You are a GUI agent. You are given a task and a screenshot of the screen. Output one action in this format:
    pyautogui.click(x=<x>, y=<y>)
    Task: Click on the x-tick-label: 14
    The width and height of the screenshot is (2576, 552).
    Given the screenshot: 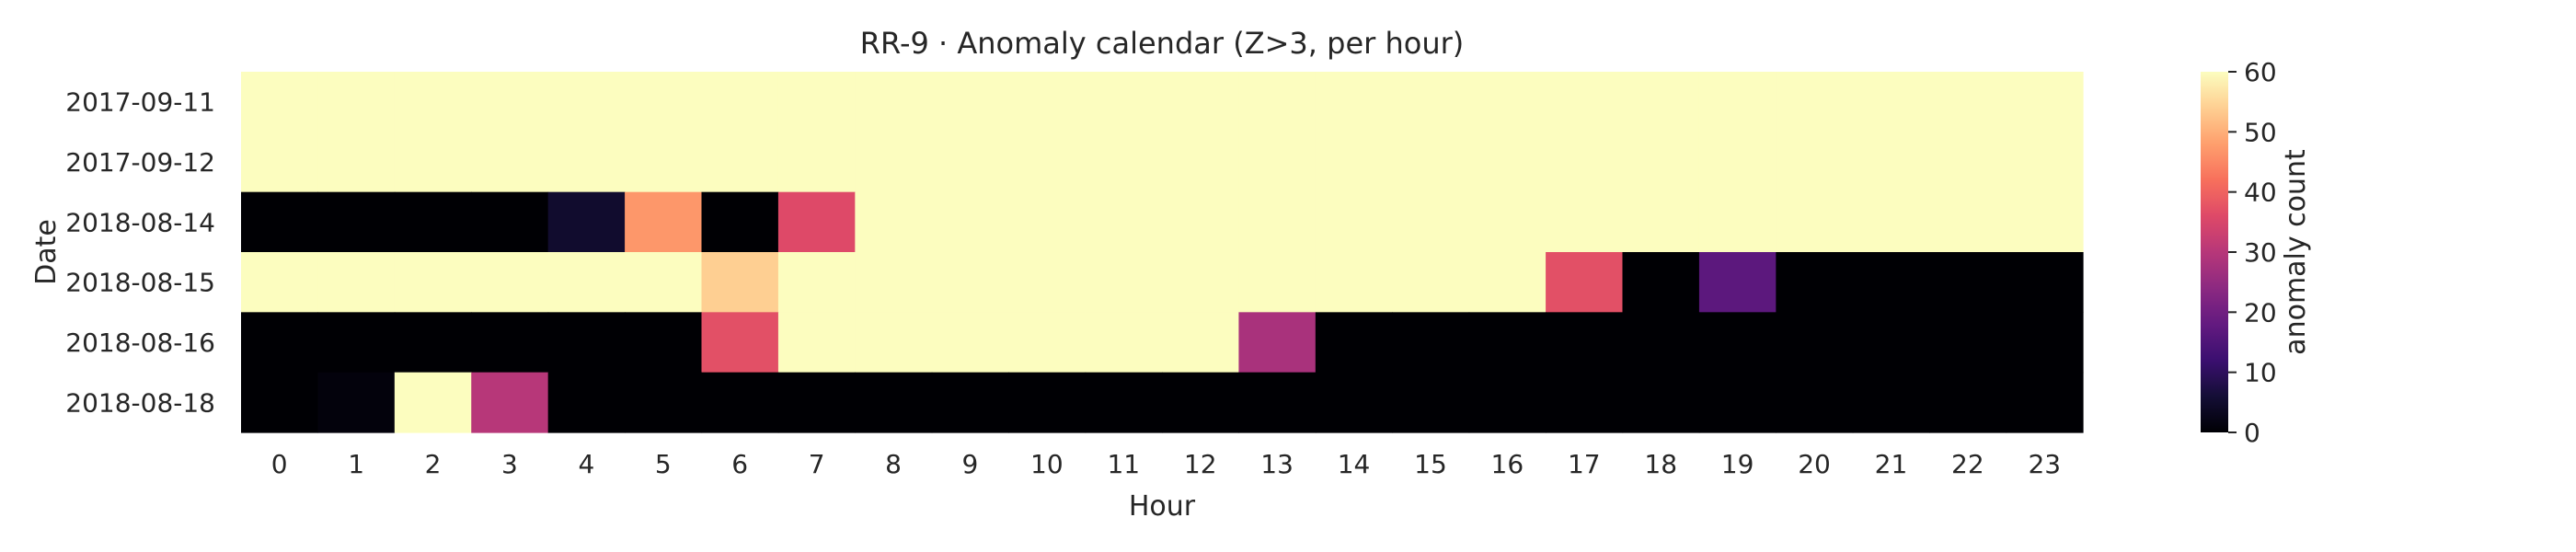 What is the action you would take?
    pyautogui.click(x=1354, y=464)
    